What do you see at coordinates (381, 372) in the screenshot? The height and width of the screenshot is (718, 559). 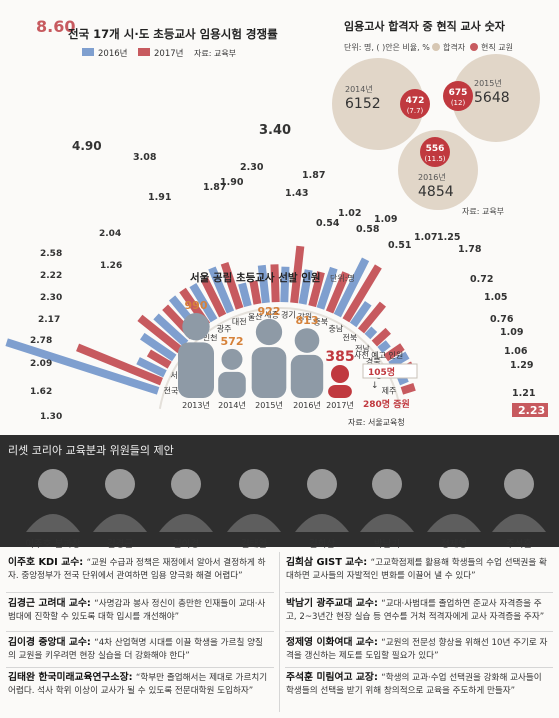 I see `note-value-1: 105명` at bounding box center [381, 372].